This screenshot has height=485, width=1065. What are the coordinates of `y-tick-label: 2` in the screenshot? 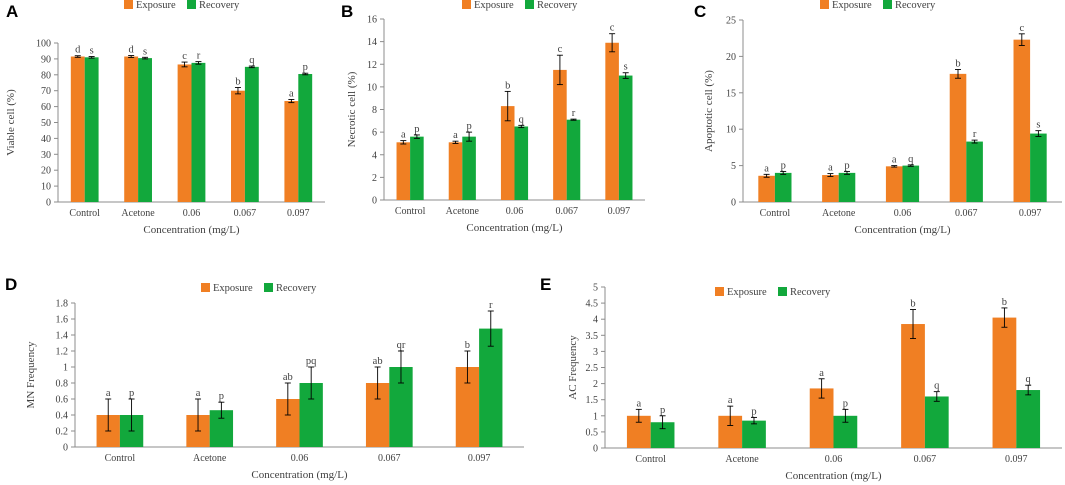 It's located at (595, 384).